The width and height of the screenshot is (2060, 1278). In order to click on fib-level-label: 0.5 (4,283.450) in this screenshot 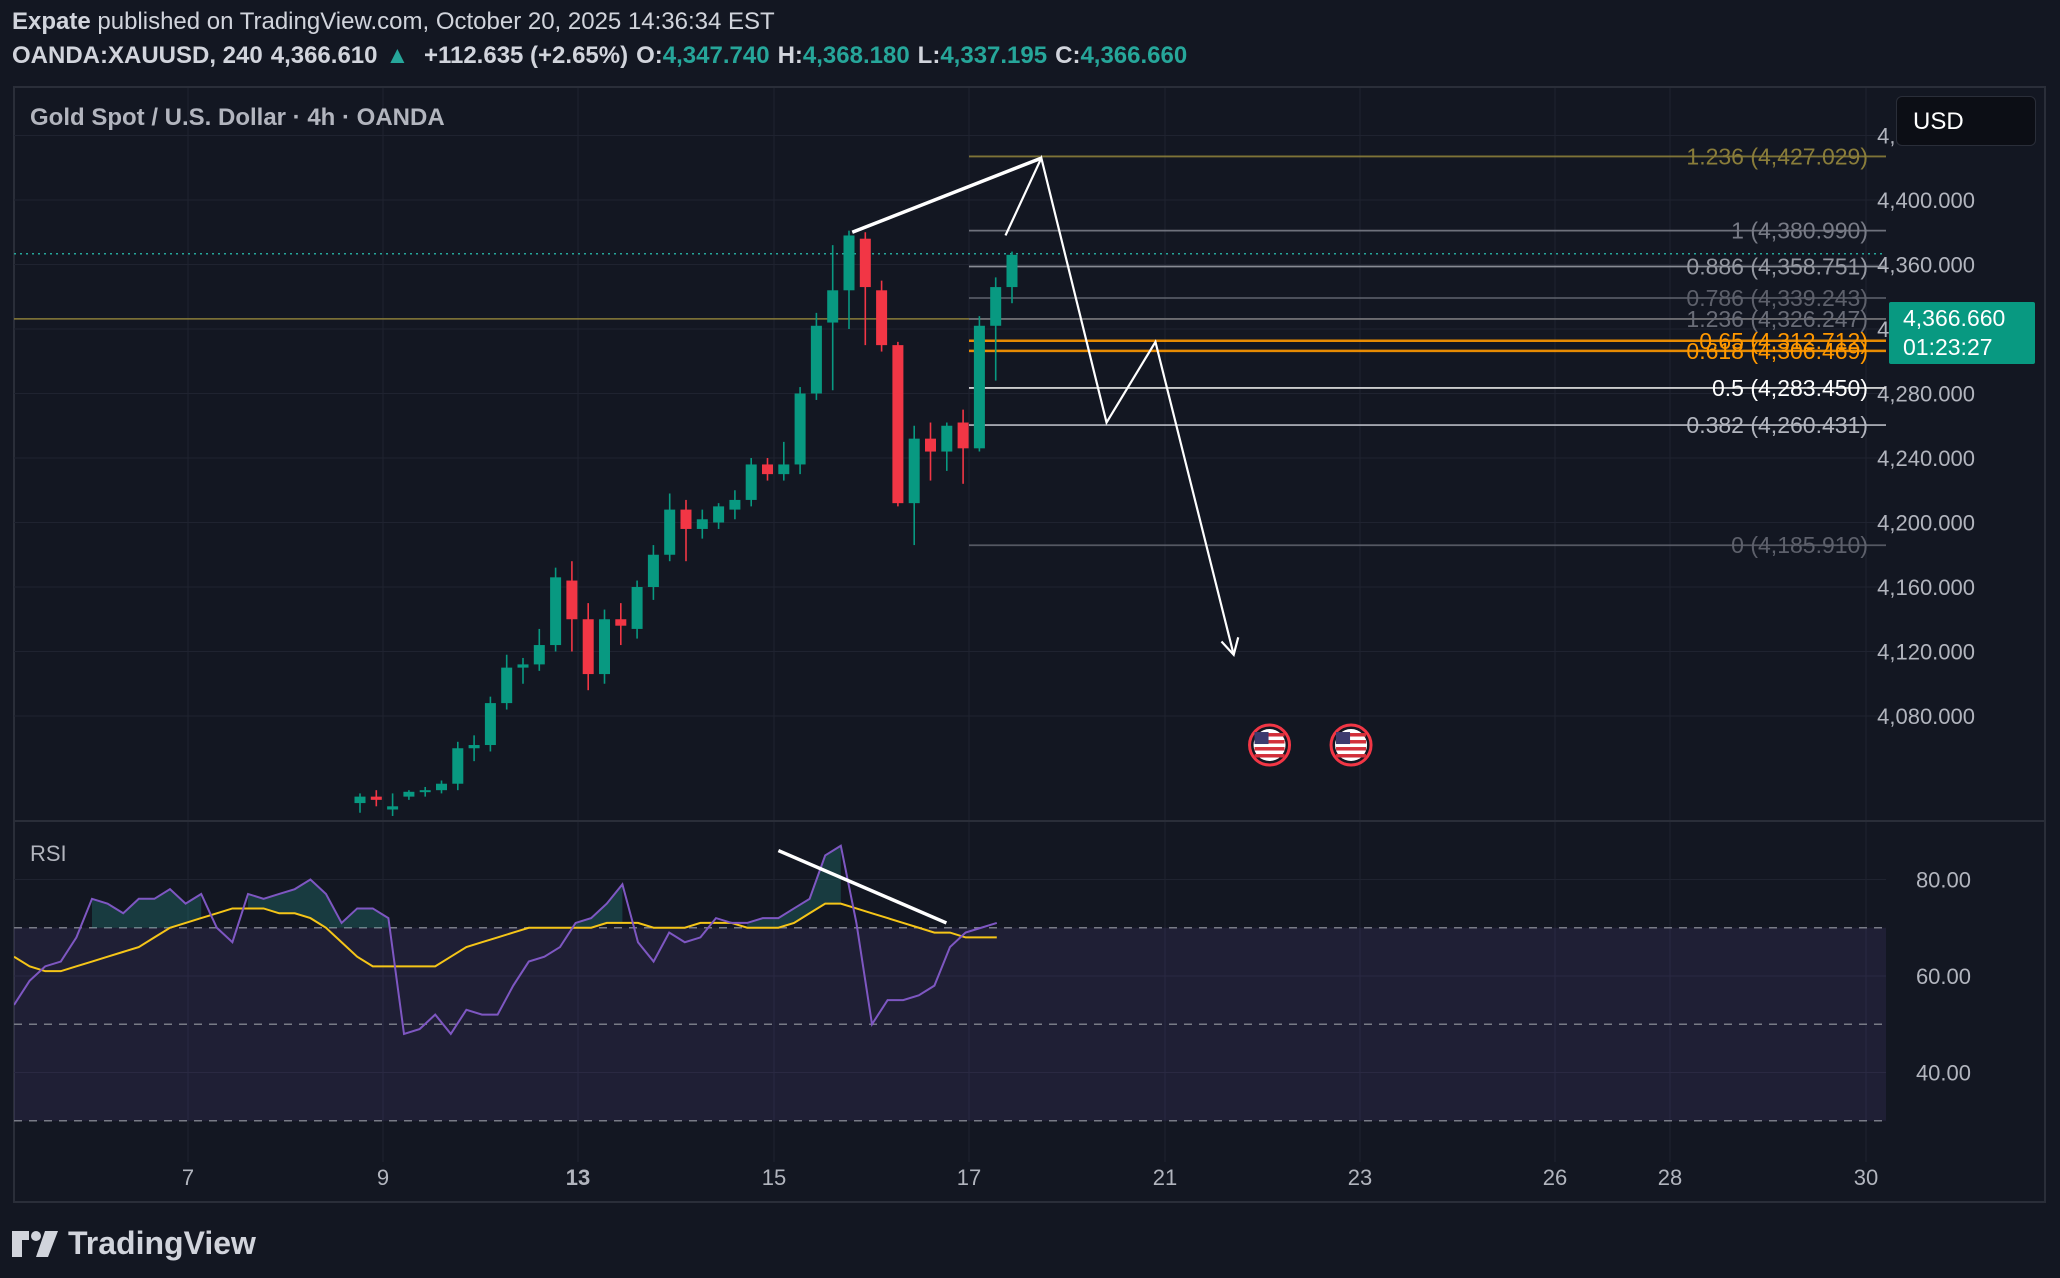, I will do `click(1790, 388)`.